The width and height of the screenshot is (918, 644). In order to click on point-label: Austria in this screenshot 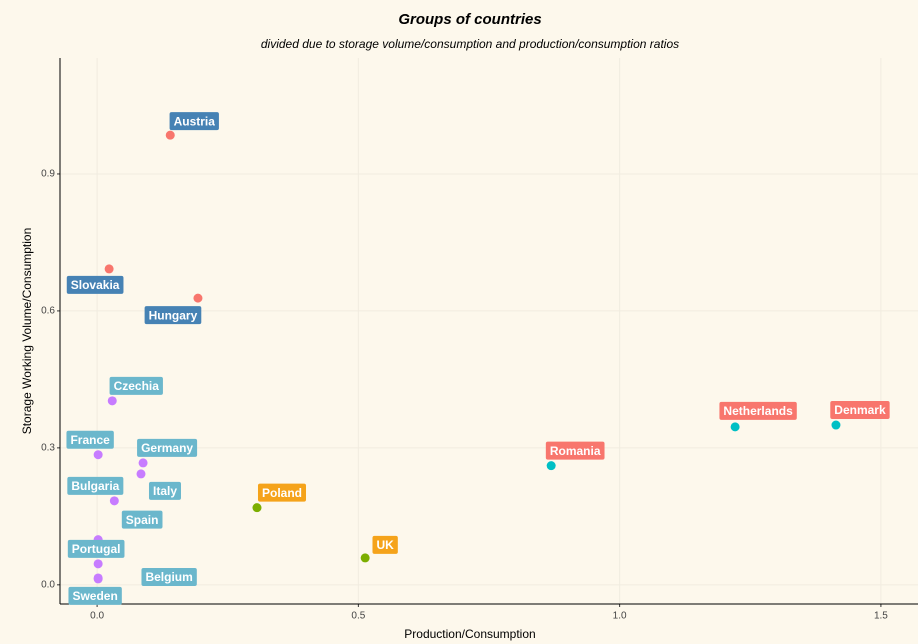, I will do `click(194, 121)`.